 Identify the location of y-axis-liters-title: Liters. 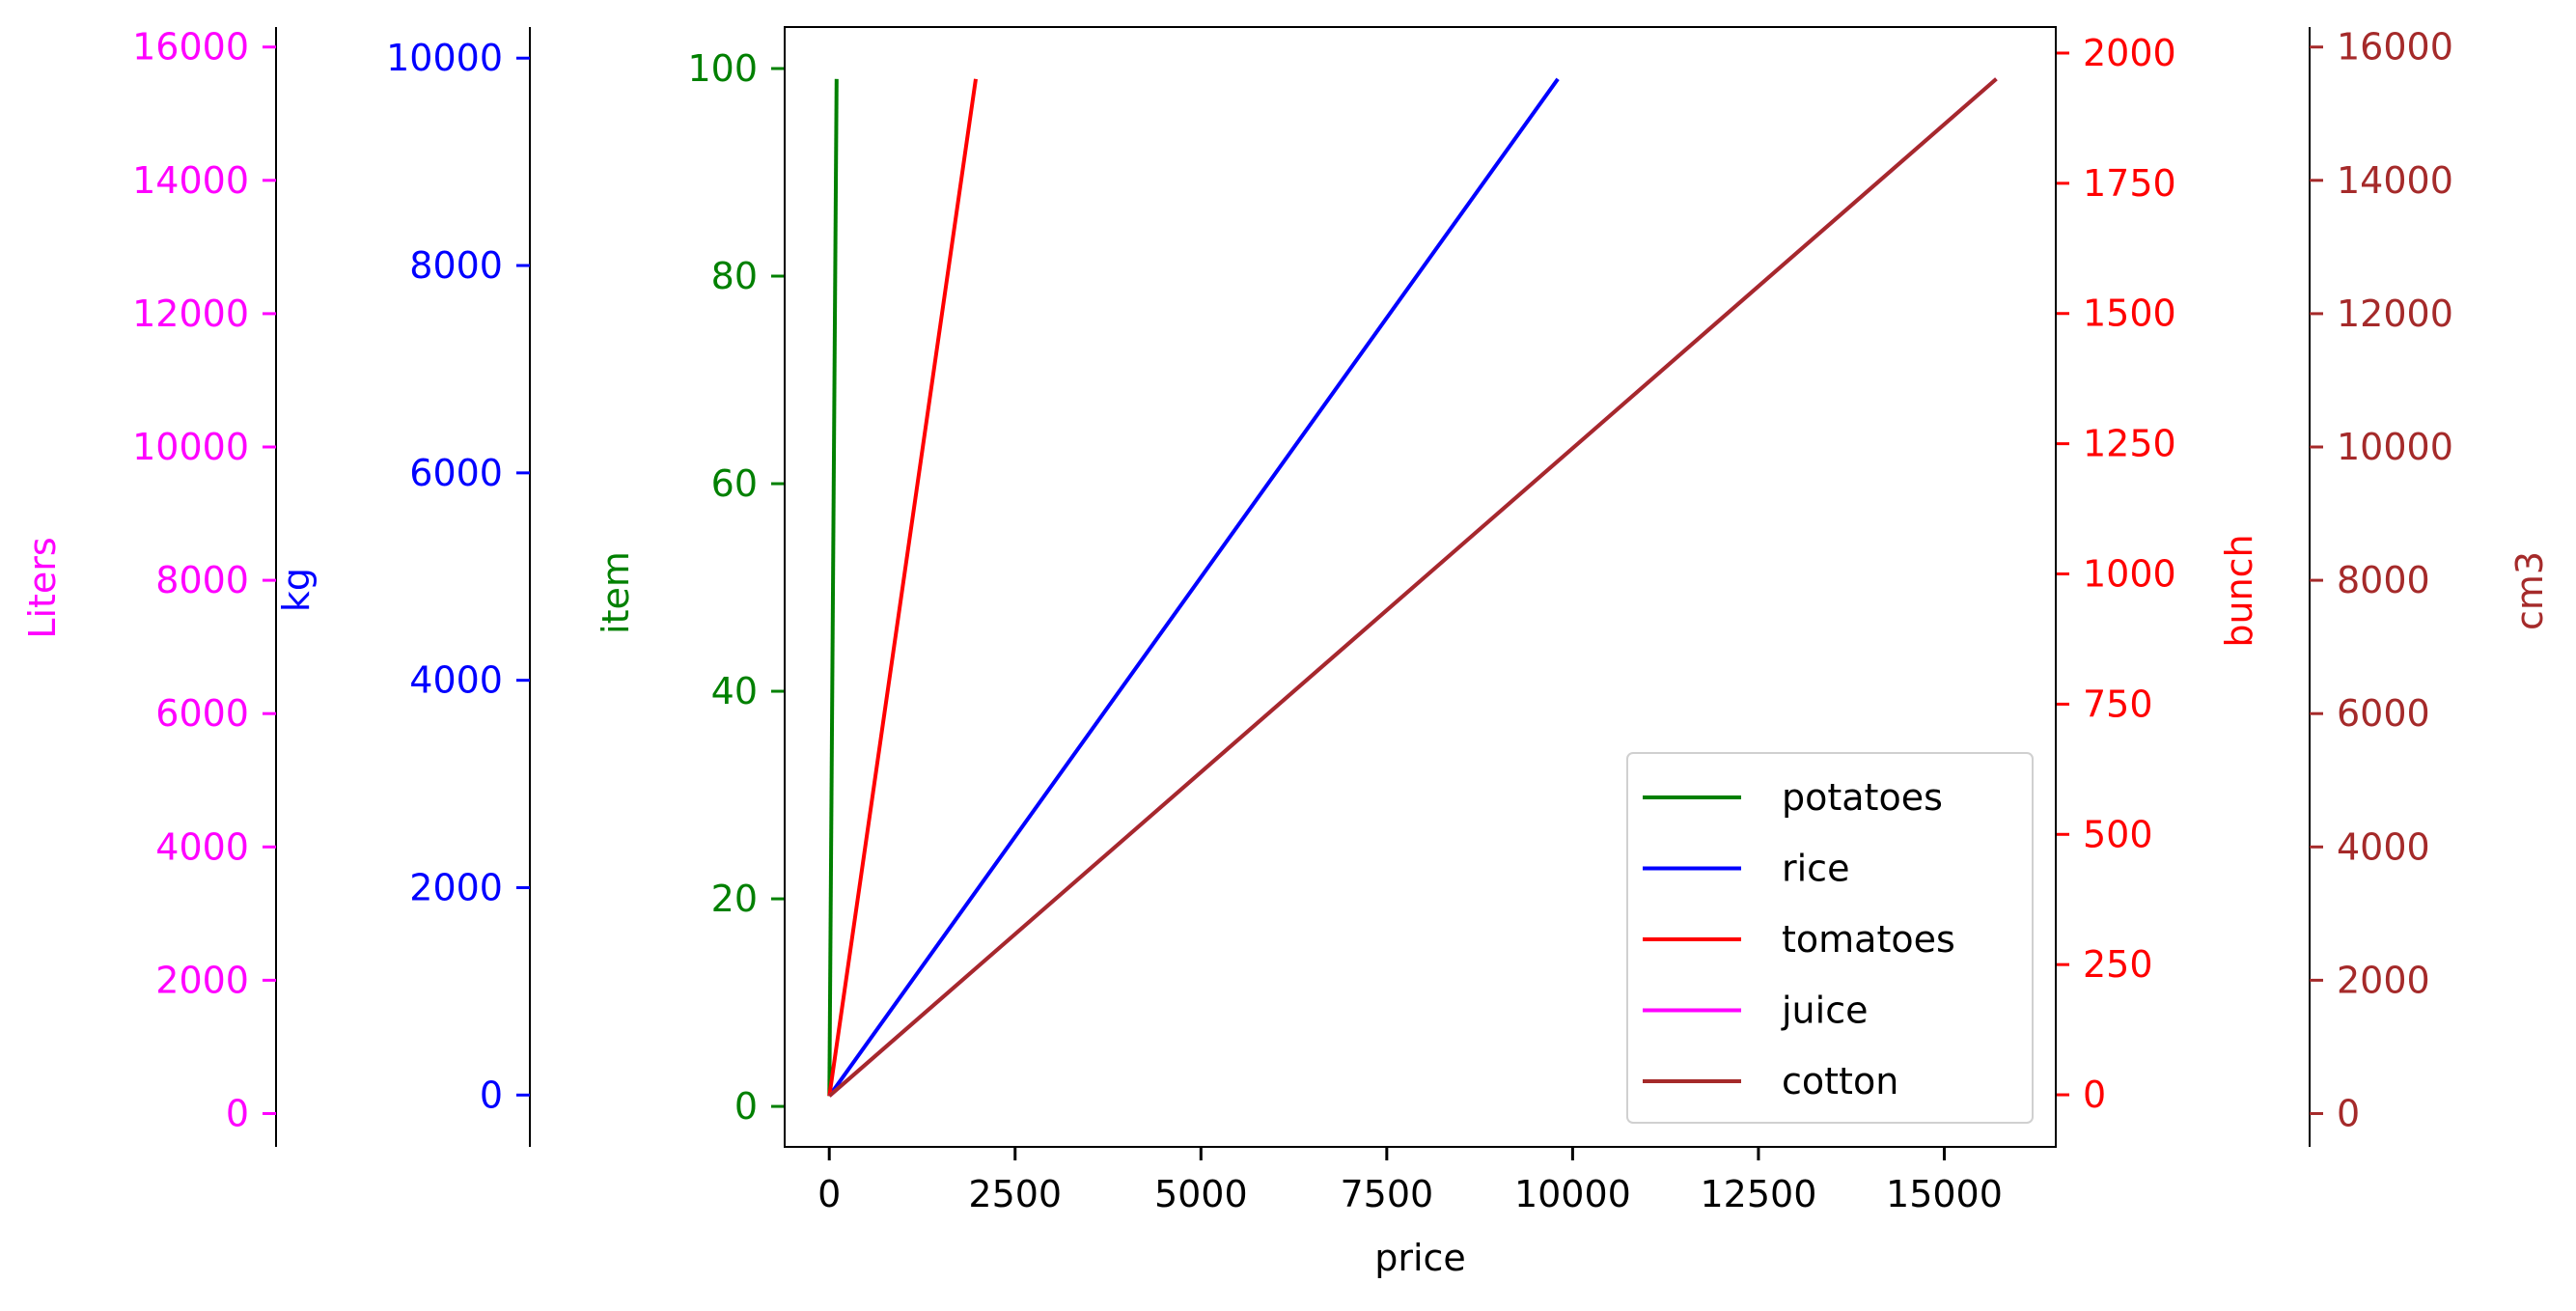
(42, 587).